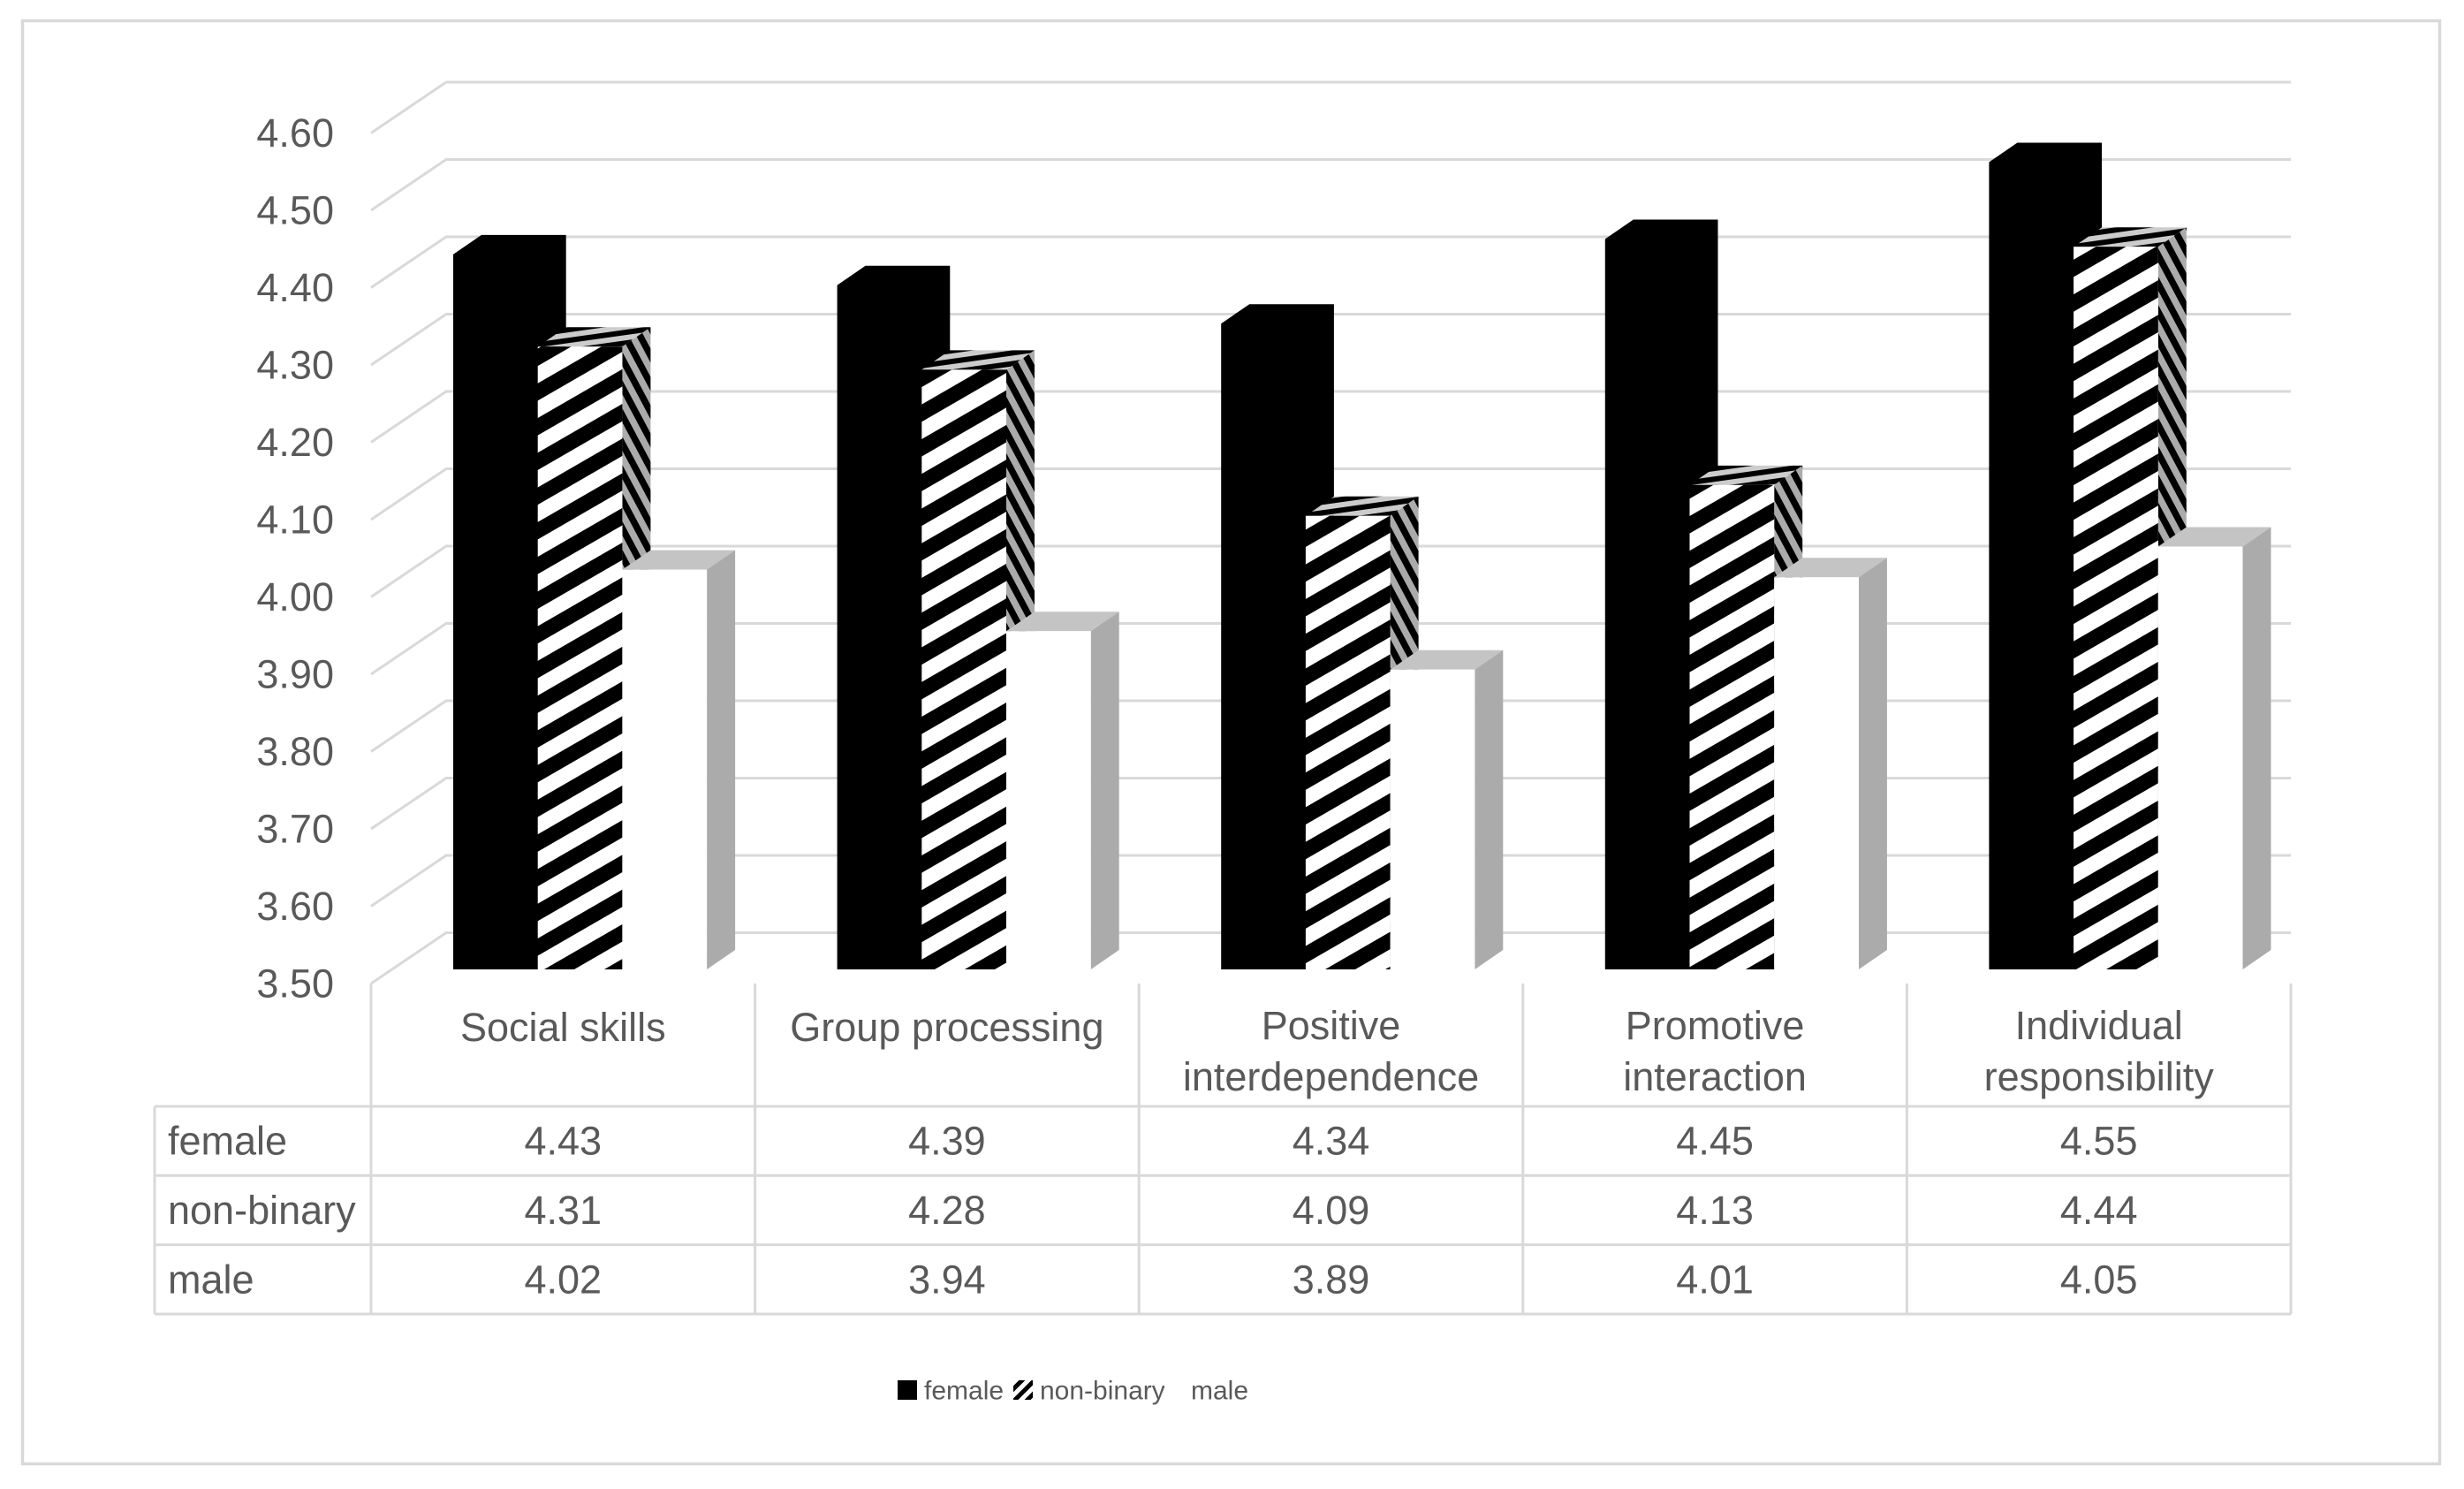  Describe the element at coordinates (295, 442) in the screenshot. I see `y-axis-tick-label: 4.20` at that location.